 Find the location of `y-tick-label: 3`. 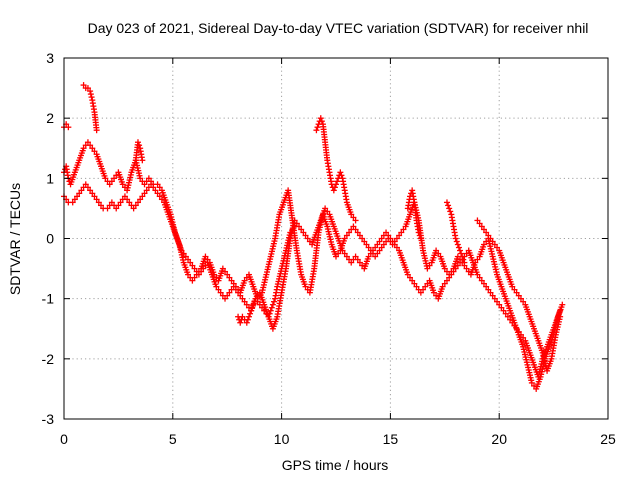

y-tick-label: 3 is located at coordinates (50, 58).